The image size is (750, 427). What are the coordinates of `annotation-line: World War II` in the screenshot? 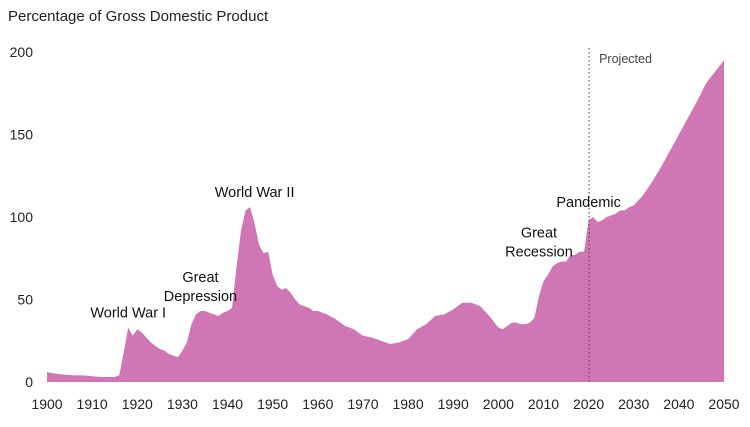 It's located at (255, 193).